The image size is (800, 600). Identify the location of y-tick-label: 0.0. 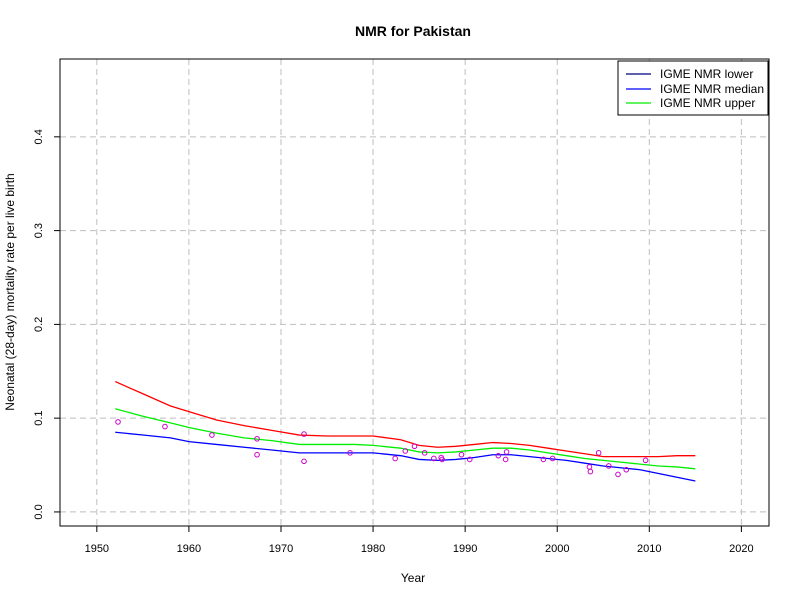
(39, 511).